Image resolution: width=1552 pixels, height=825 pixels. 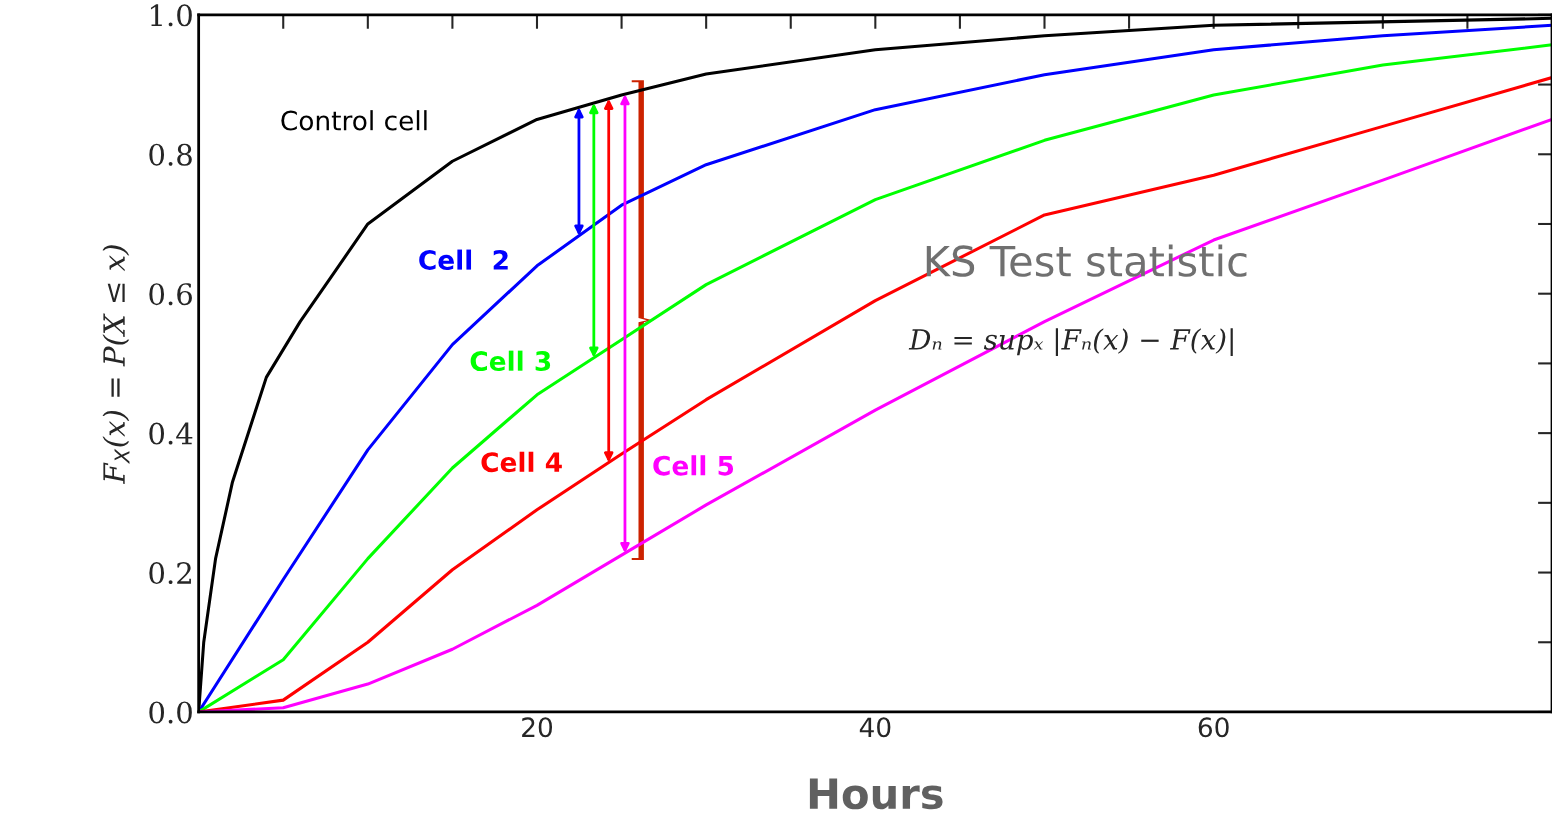 What do you see at coordinates (171, 15) in the screenshot?
I see `y-tick-label: 1.0` at bounding box center [171, 15].